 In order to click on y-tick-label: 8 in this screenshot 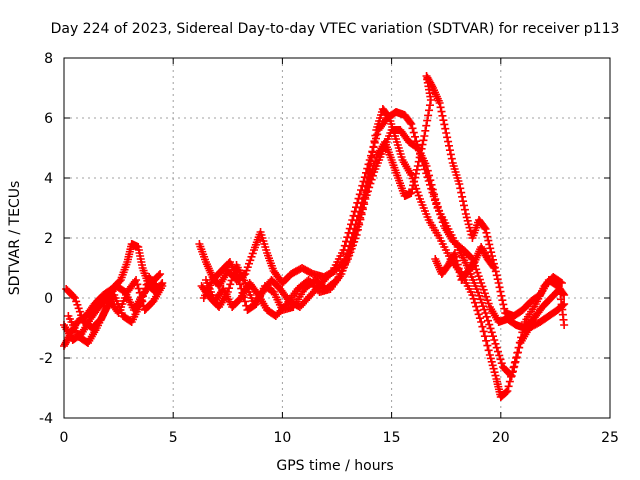, I will do `click(48, 59)`.